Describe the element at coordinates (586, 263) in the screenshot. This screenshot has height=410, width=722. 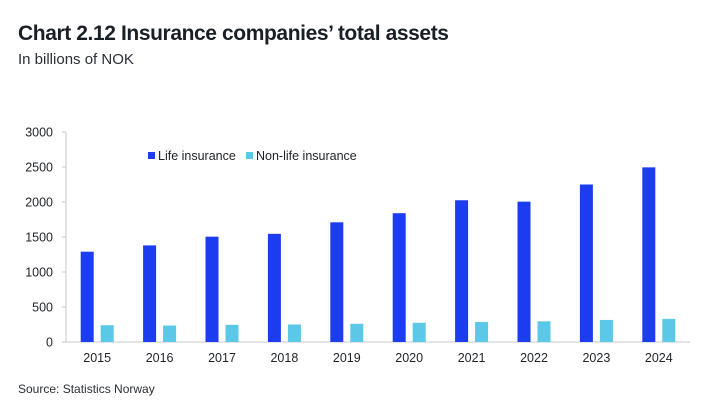
I see `bar-life-2023` at that location.